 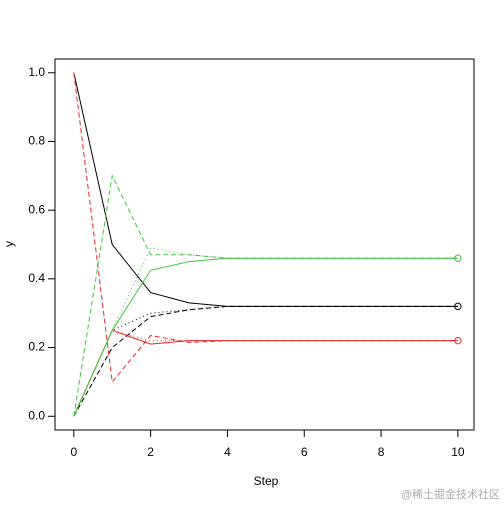 What do you see at coordinates (36, 209) in the screenshot?
I see `y-tick-label: 0.6` at bounding box center [36, 209].